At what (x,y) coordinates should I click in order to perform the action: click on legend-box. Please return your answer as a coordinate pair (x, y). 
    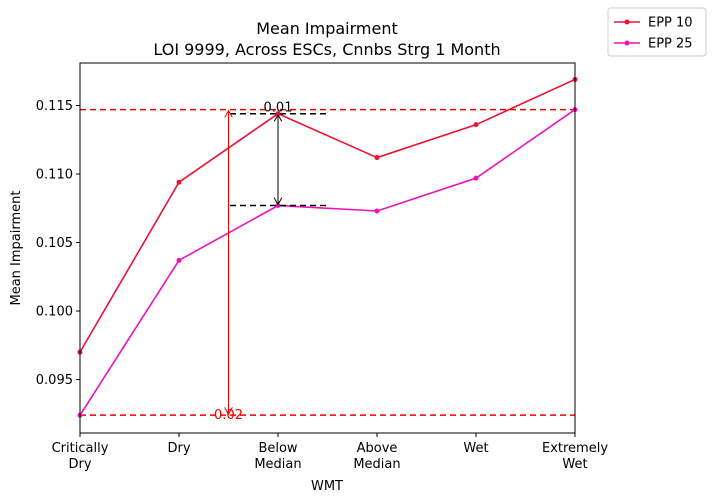
    Looking at the image, I should click on (657, 32).